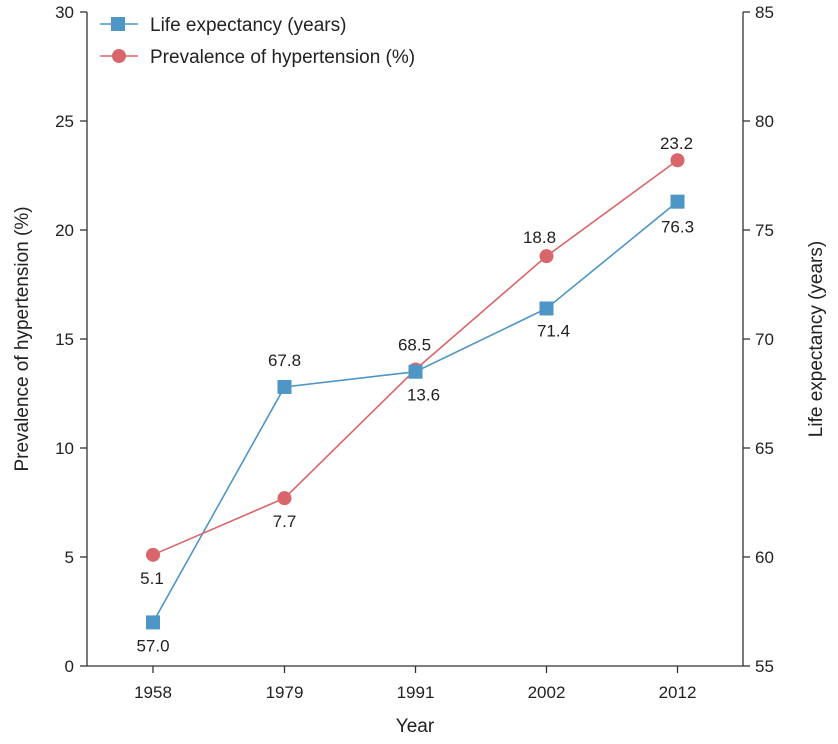  Describe the element at coordinates (764, 12) in the screenshot. I see `right-tick-label: 85` at that location.